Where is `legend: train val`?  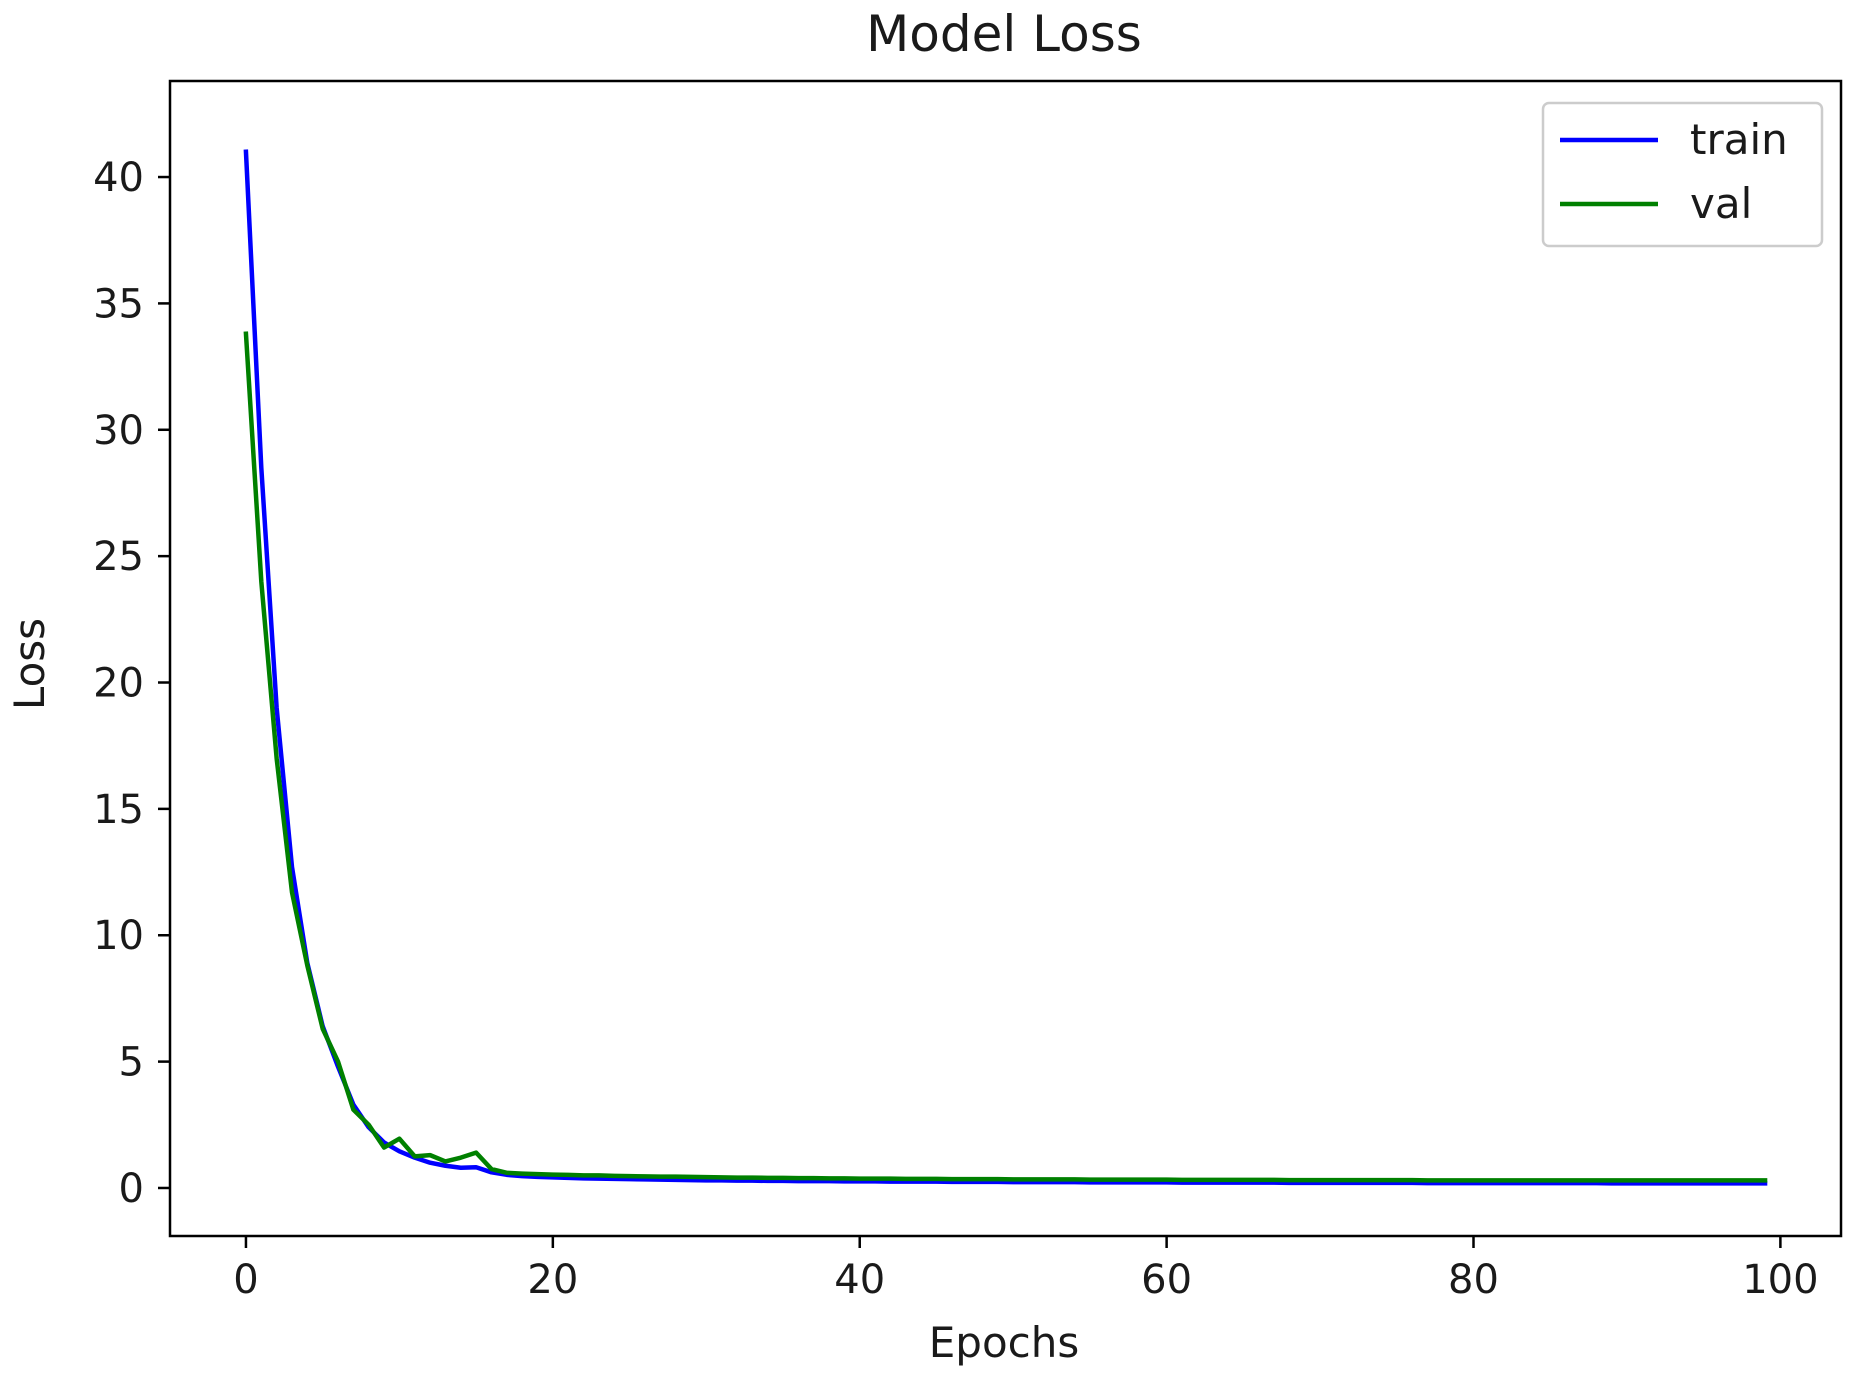
legend: train val is located at coordinates (1682, 174).